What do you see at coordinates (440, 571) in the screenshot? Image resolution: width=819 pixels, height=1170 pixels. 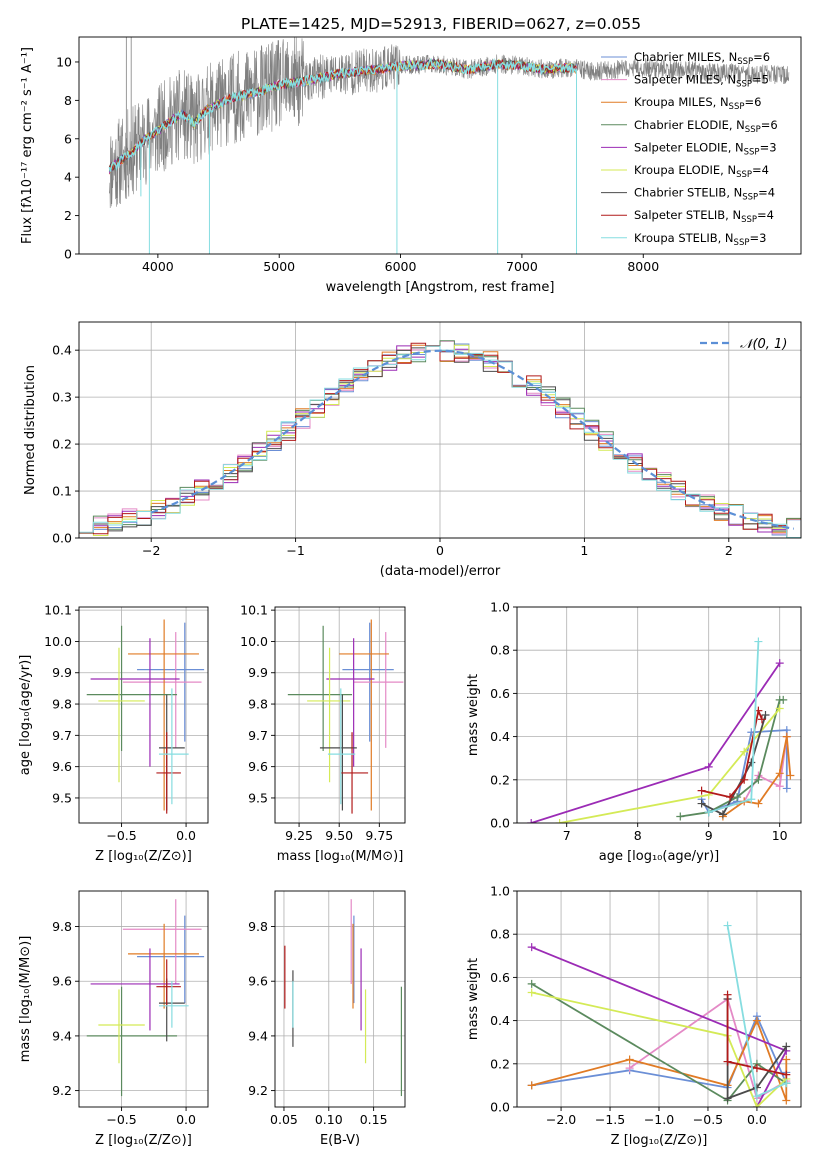 I see `x-axis-label: (data-model)/error` at bounding box center [440, 571].